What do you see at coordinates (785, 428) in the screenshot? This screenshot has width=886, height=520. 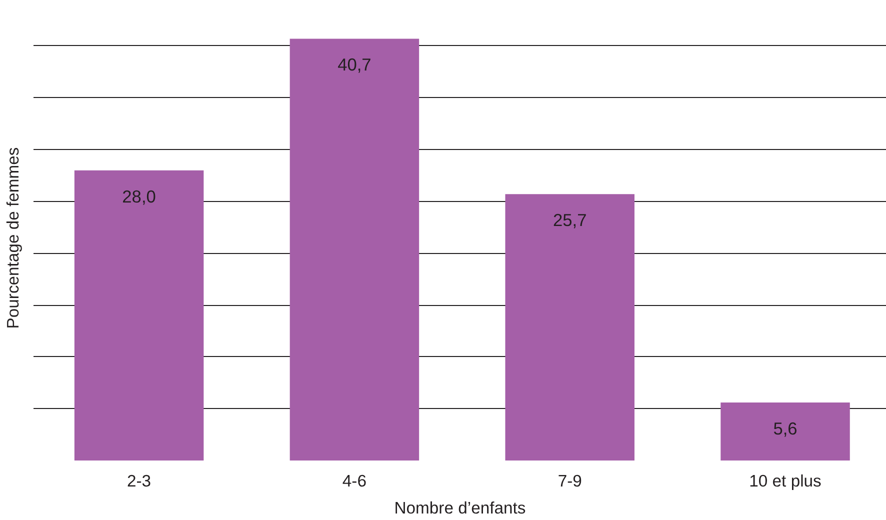 I see `data-label: 5,6` at bounding box center [785, 428].